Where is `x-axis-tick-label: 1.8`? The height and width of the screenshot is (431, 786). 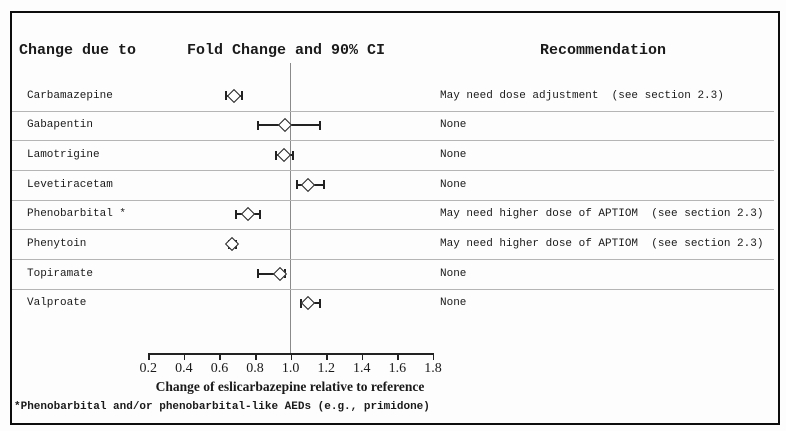 x-axis-tick-label: 1.8 is located at coordinates (433, 368).